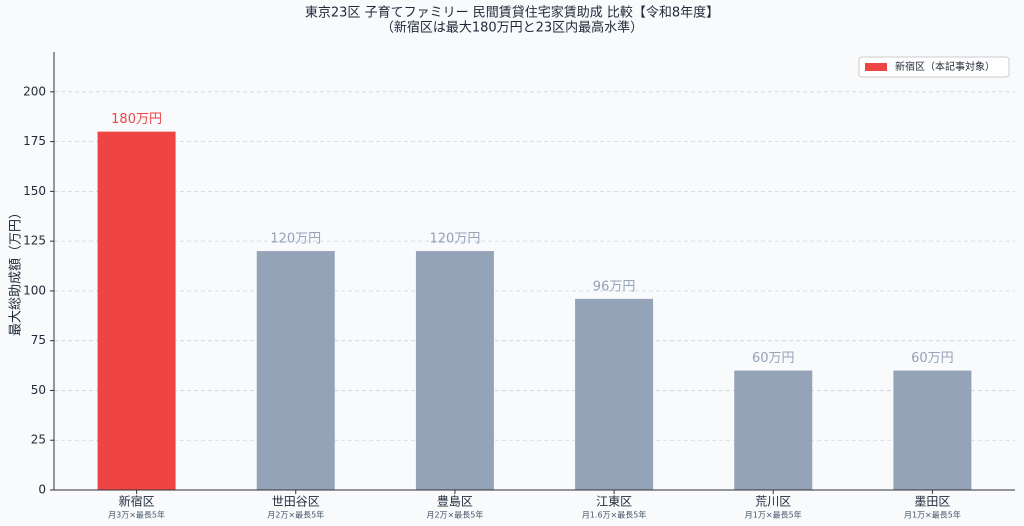 The height and width of the screenshot is (526, 1024). I want to click on y-tick-label: 75, so click(38, 340).